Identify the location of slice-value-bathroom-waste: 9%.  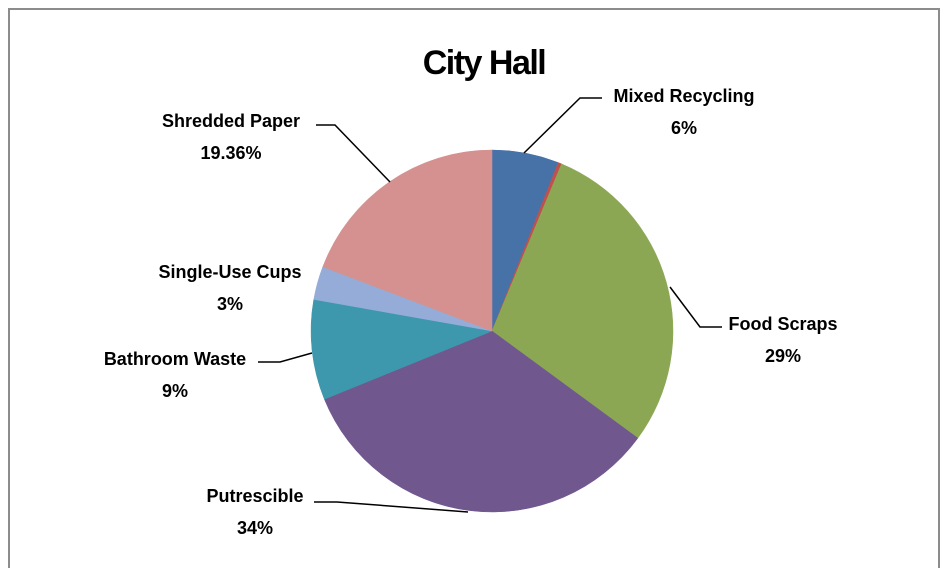
(175, 391).